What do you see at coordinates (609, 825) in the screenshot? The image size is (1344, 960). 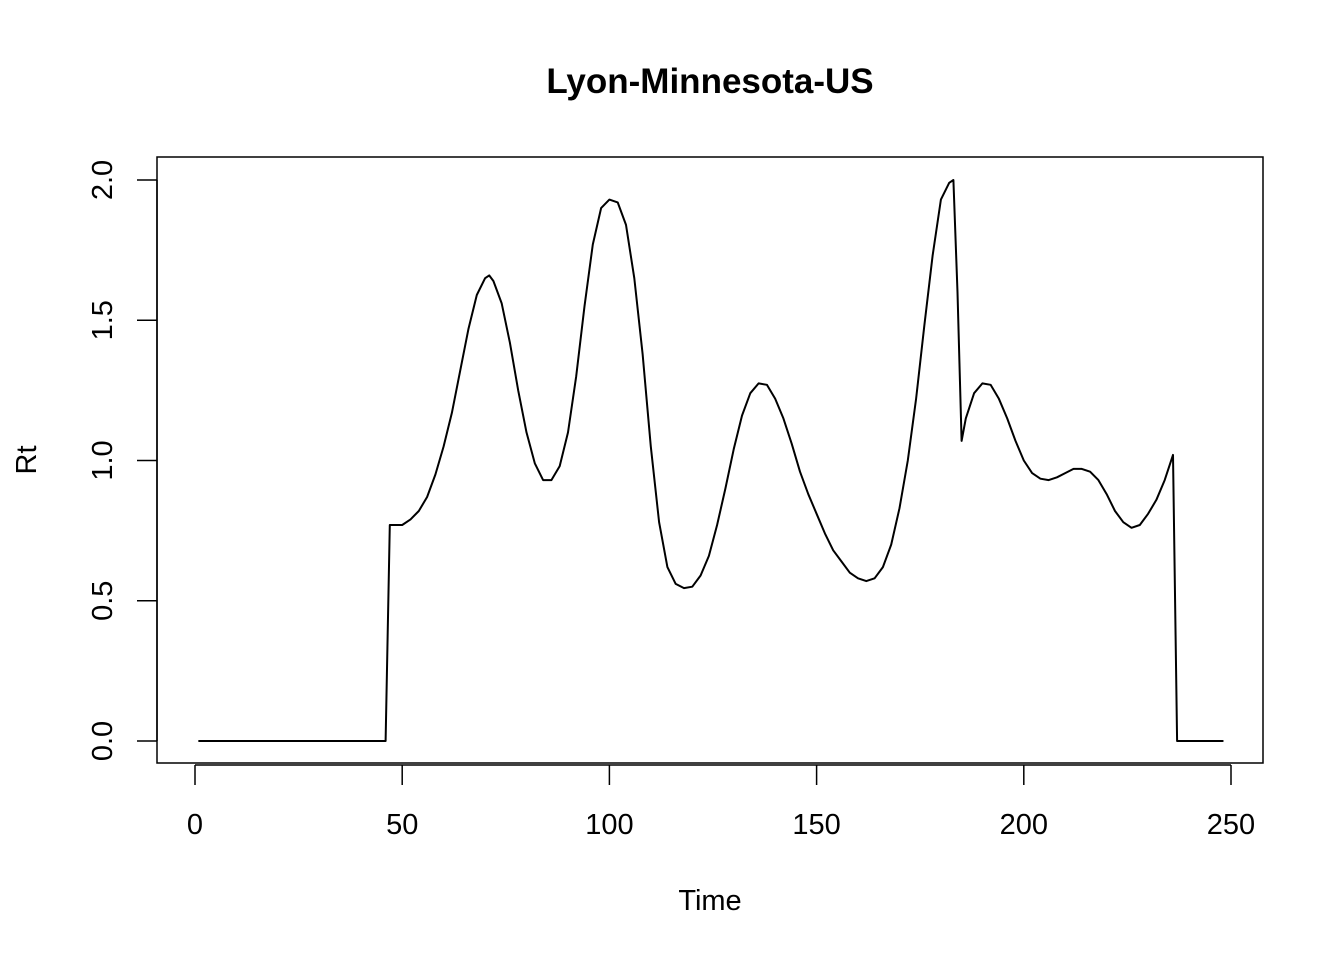 I see `x-tick-label: 100` at bounding box center [609, 825].